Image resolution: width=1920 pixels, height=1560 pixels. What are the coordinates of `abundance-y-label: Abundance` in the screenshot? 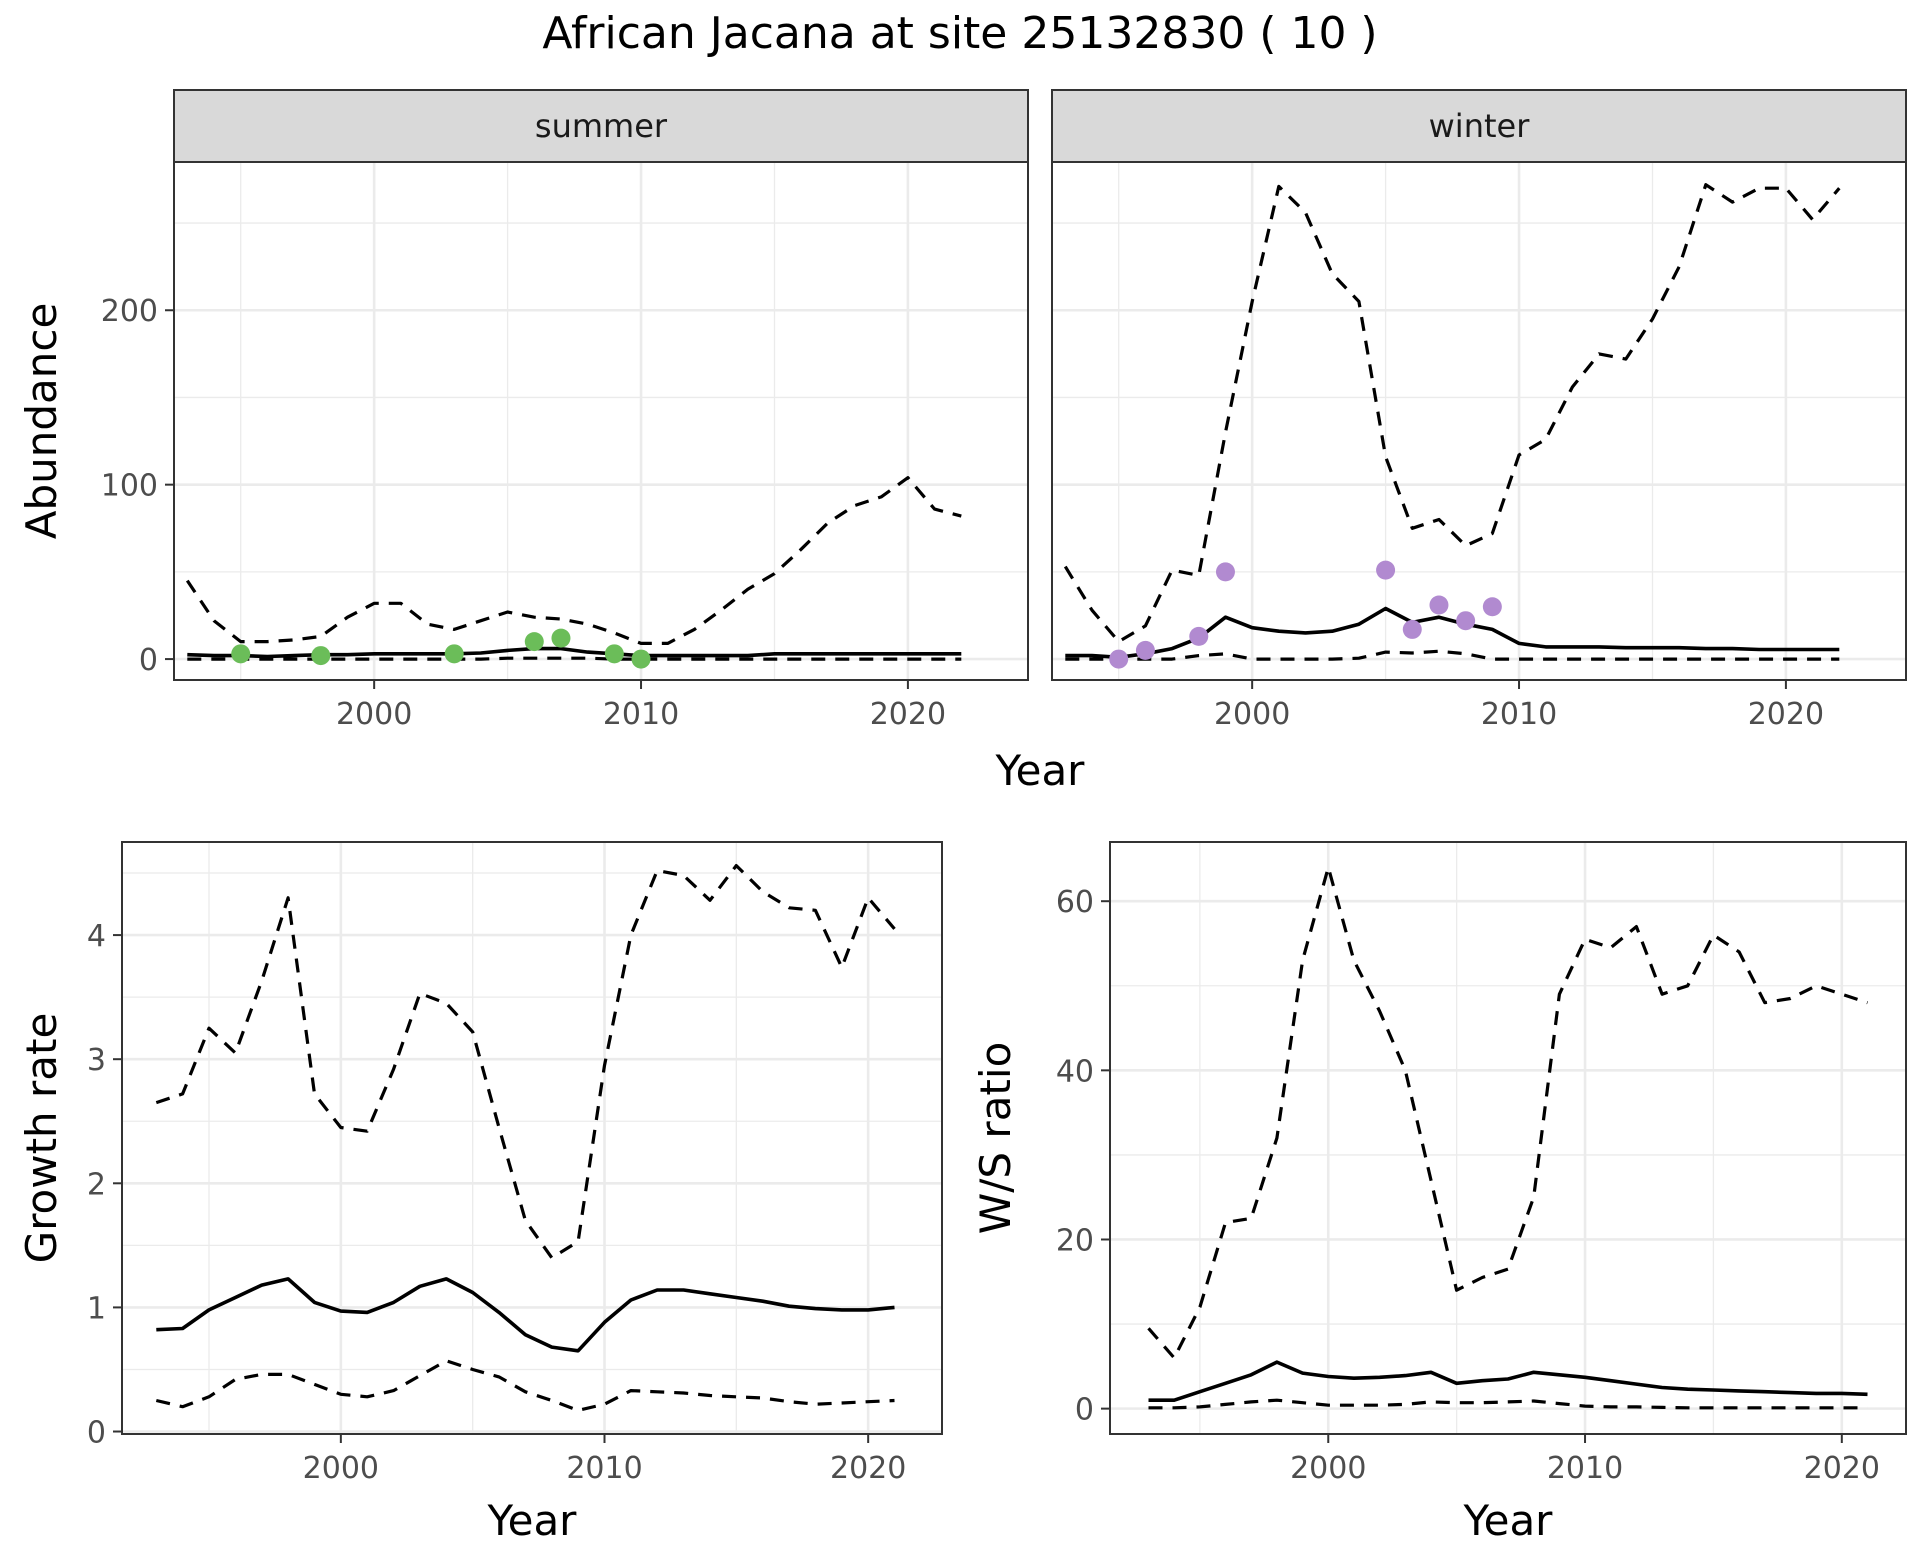 It's located at (41, 421).